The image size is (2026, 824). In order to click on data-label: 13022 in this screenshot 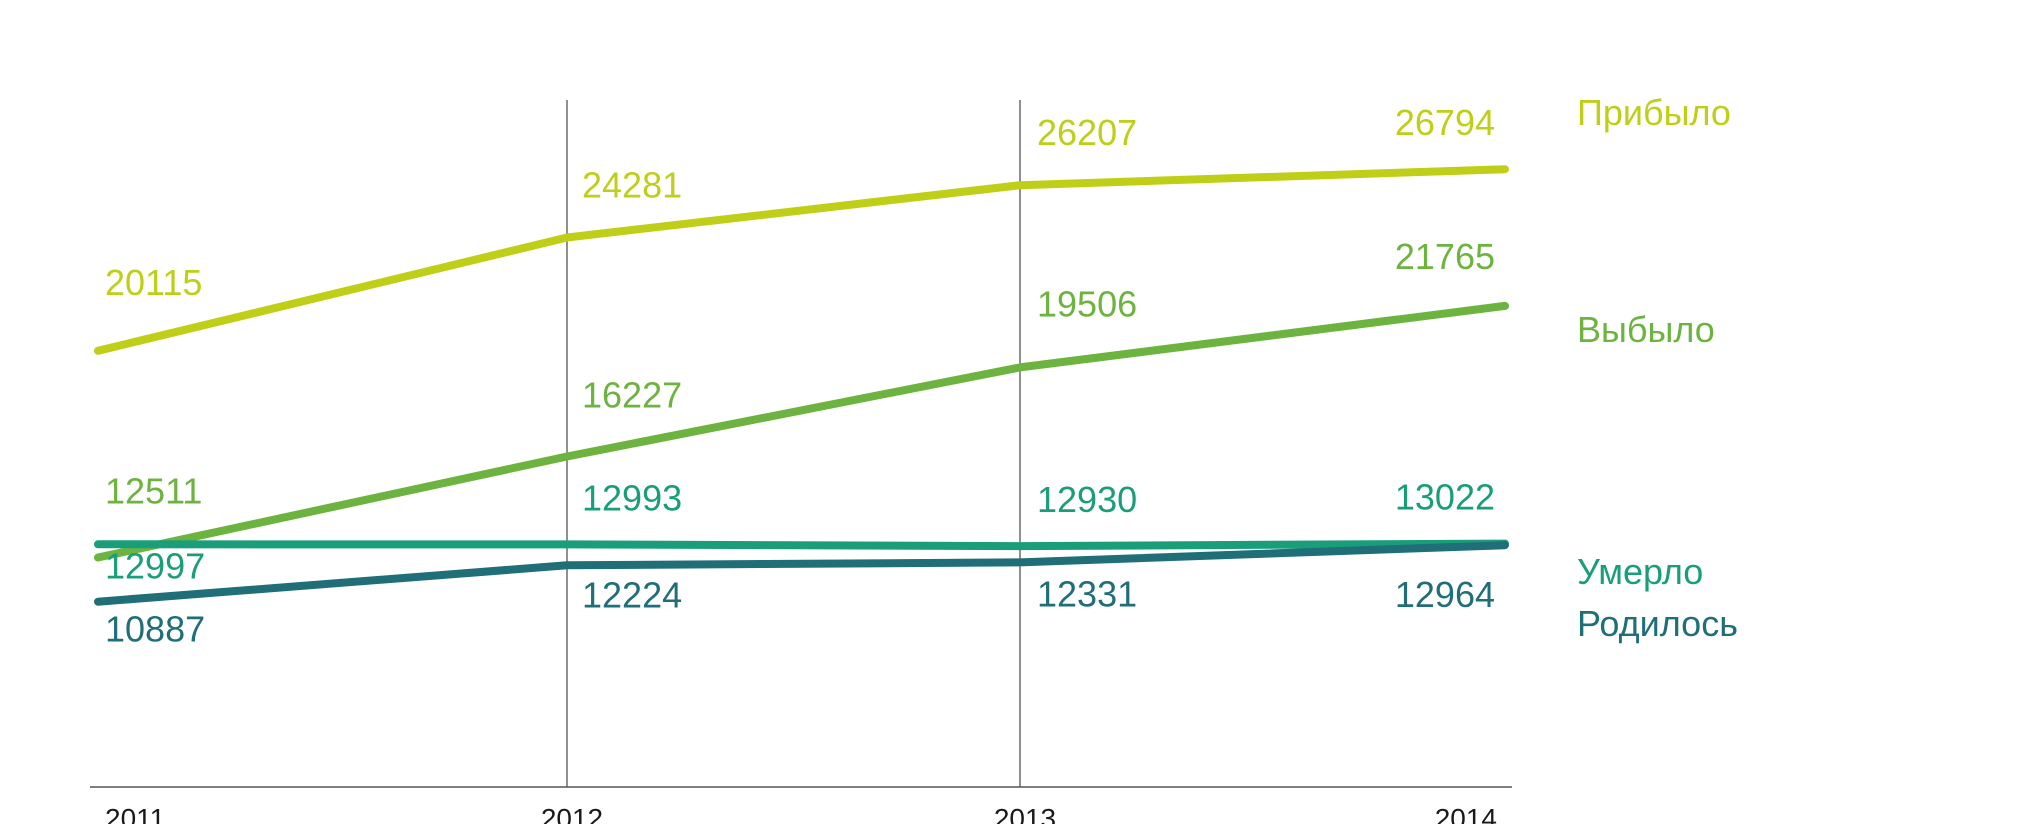, I will do `click(1445, 497)`.